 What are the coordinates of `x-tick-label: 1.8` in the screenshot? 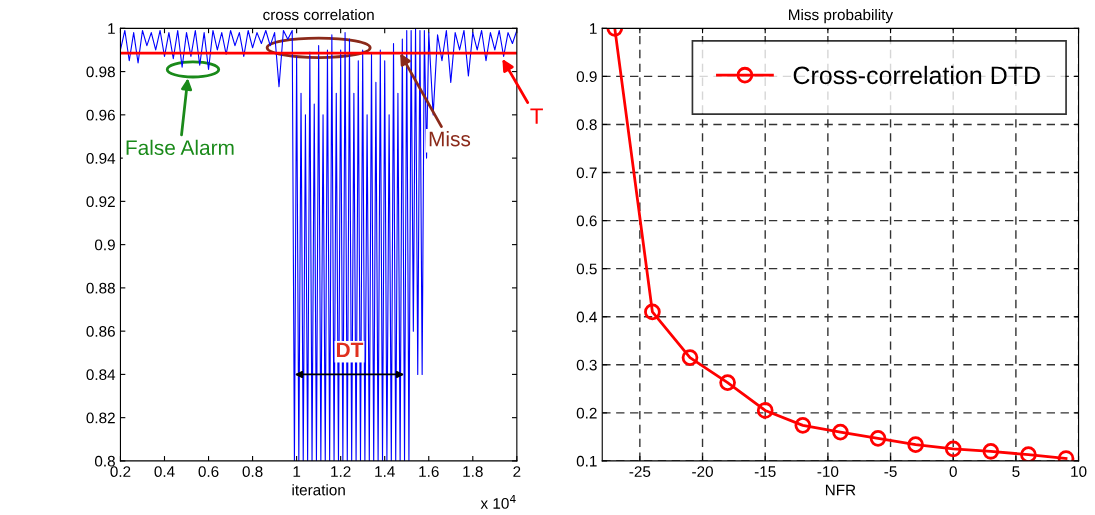 It's located at (473, 472).